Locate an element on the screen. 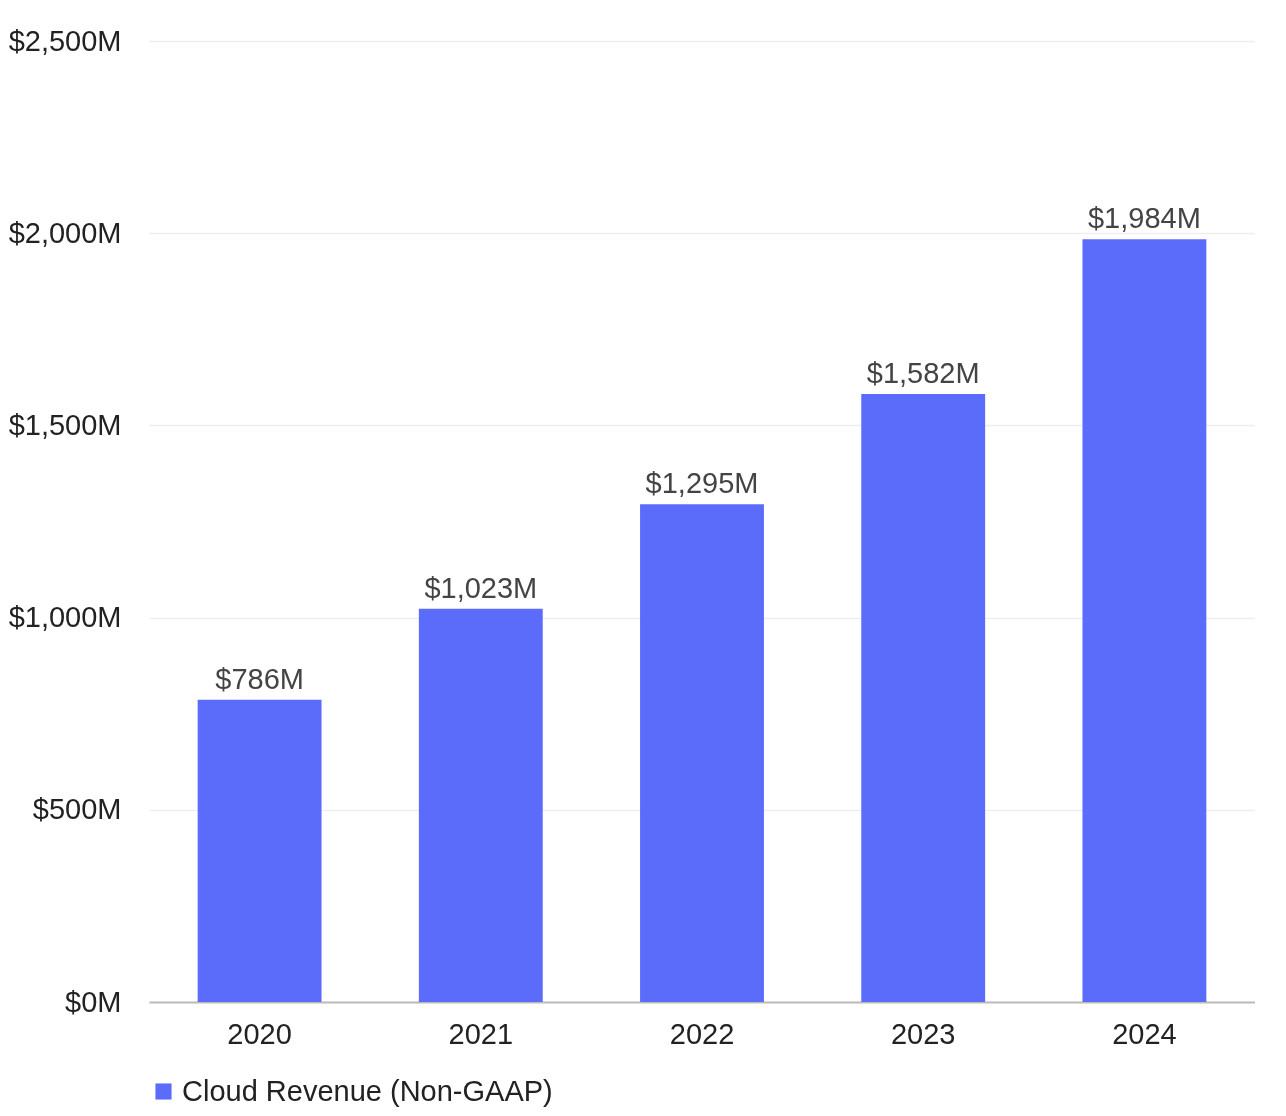 Image resolution: width=1286 pixels, height=1116 pixels. y-tick-label: $1,500M is located at coordinates (65, 424).